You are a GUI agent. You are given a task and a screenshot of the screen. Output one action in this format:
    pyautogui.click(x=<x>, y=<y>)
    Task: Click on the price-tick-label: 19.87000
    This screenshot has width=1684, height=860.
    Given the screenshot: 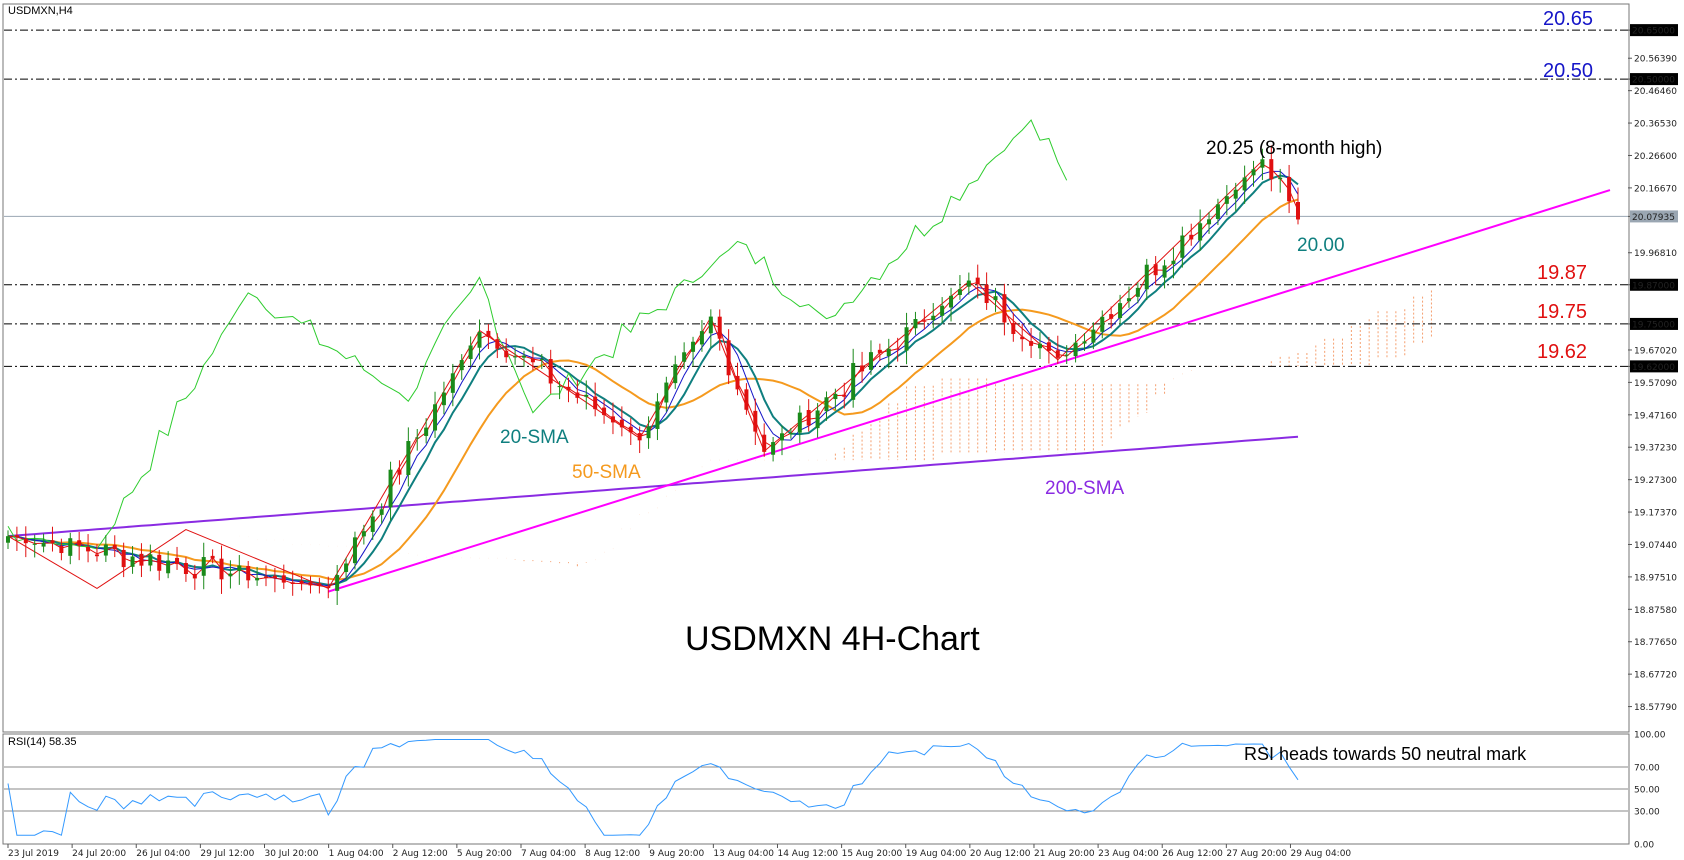 What is the action you would take?
    pyautogui.click(x=1653, y=286)
    